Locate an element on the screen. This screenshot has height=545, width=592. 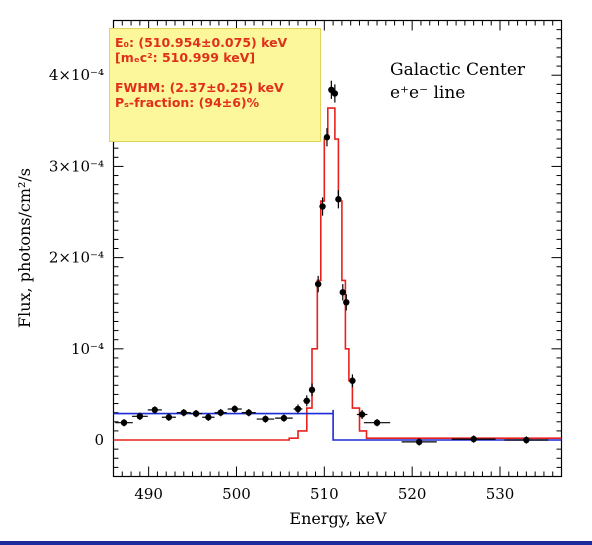
blue-model-line is located at coordinates (337, 425).